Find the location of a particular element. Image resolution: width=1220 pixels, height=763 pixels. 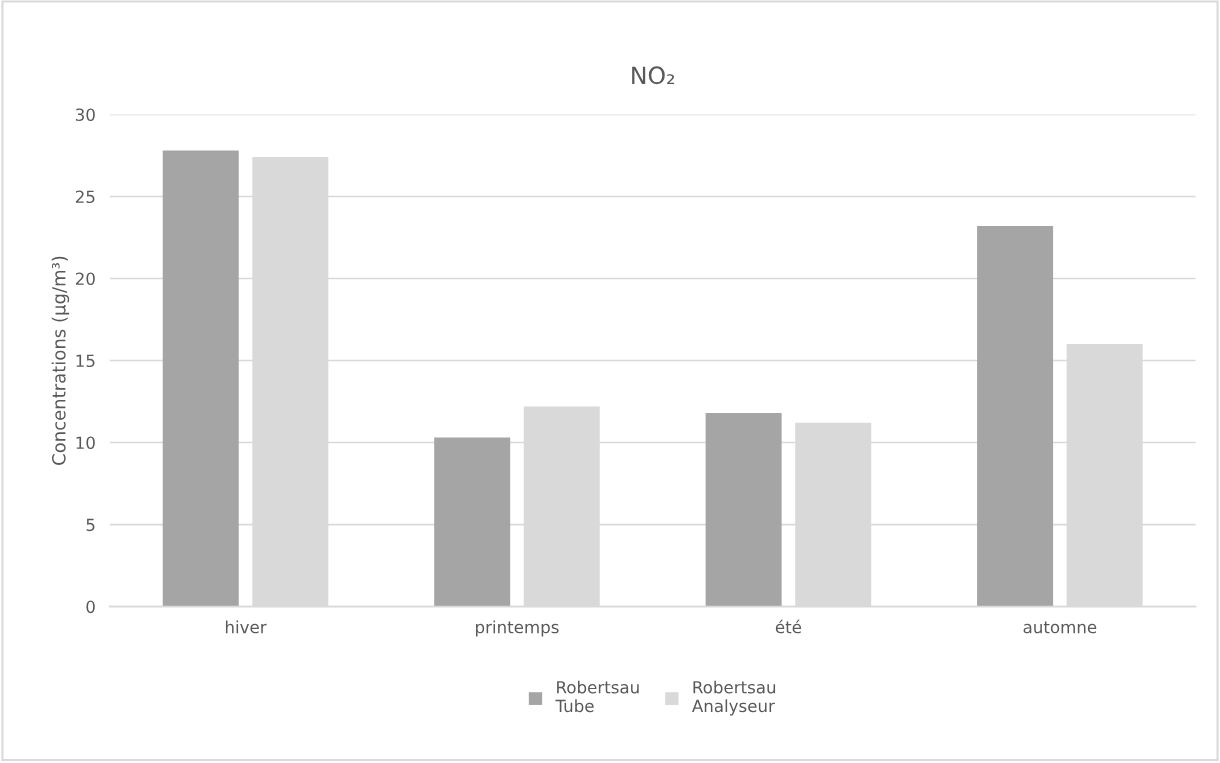

x-tick-label: hiver is located at coordinates (246, 627).